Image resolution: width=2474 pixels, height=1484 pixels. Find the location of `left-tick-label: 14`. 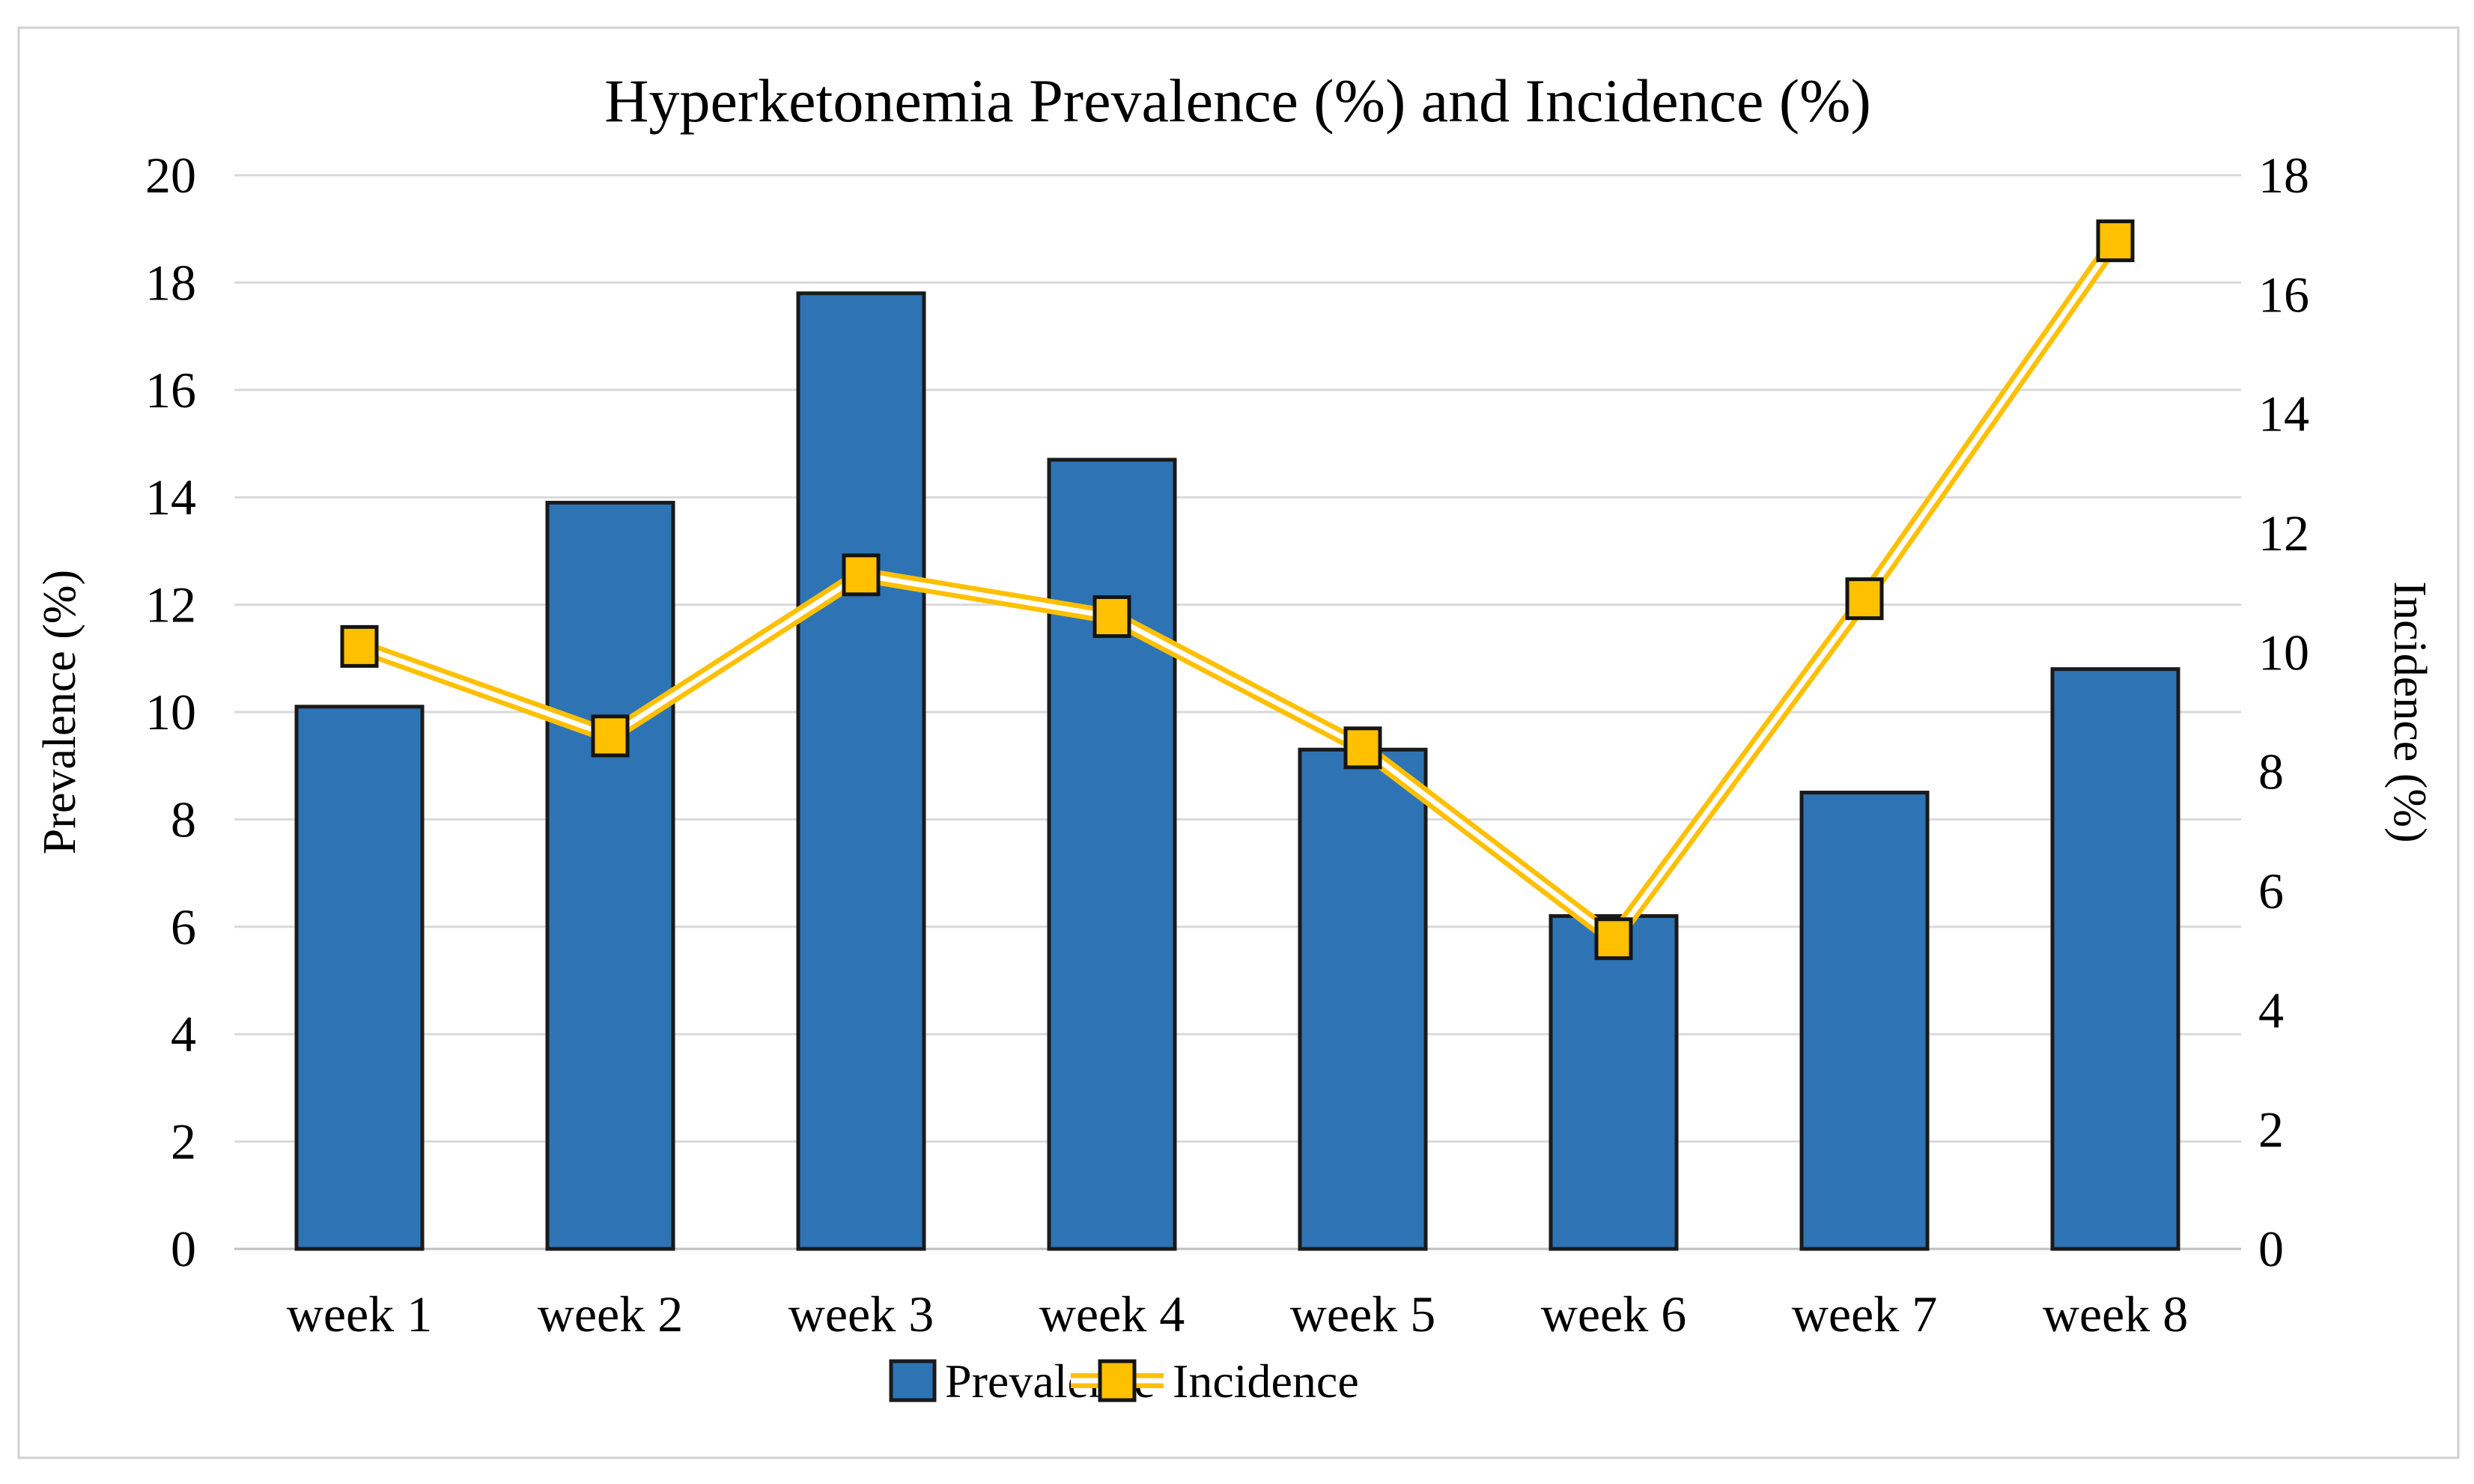

left-tick-label: 14 is located at coordinates (170, 497).